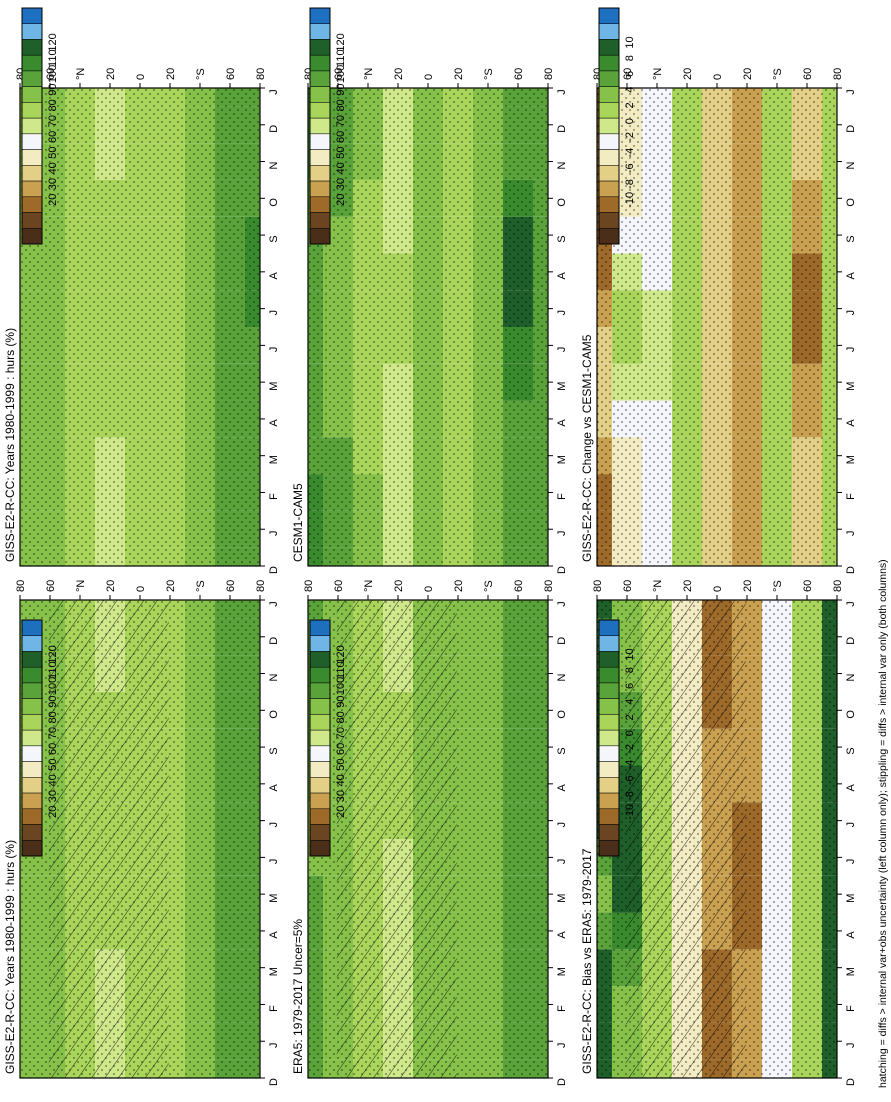  Describe the element at coordinates (630, 184) in the screenshot. I see `colorbar-label: -8` at that location.